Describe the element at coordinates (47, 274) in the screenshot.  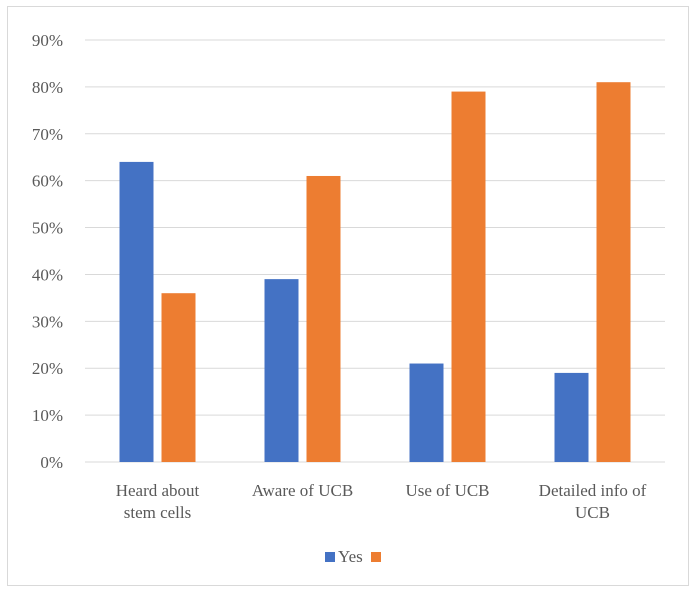
I see `y-tick-label: 40%` at that location.